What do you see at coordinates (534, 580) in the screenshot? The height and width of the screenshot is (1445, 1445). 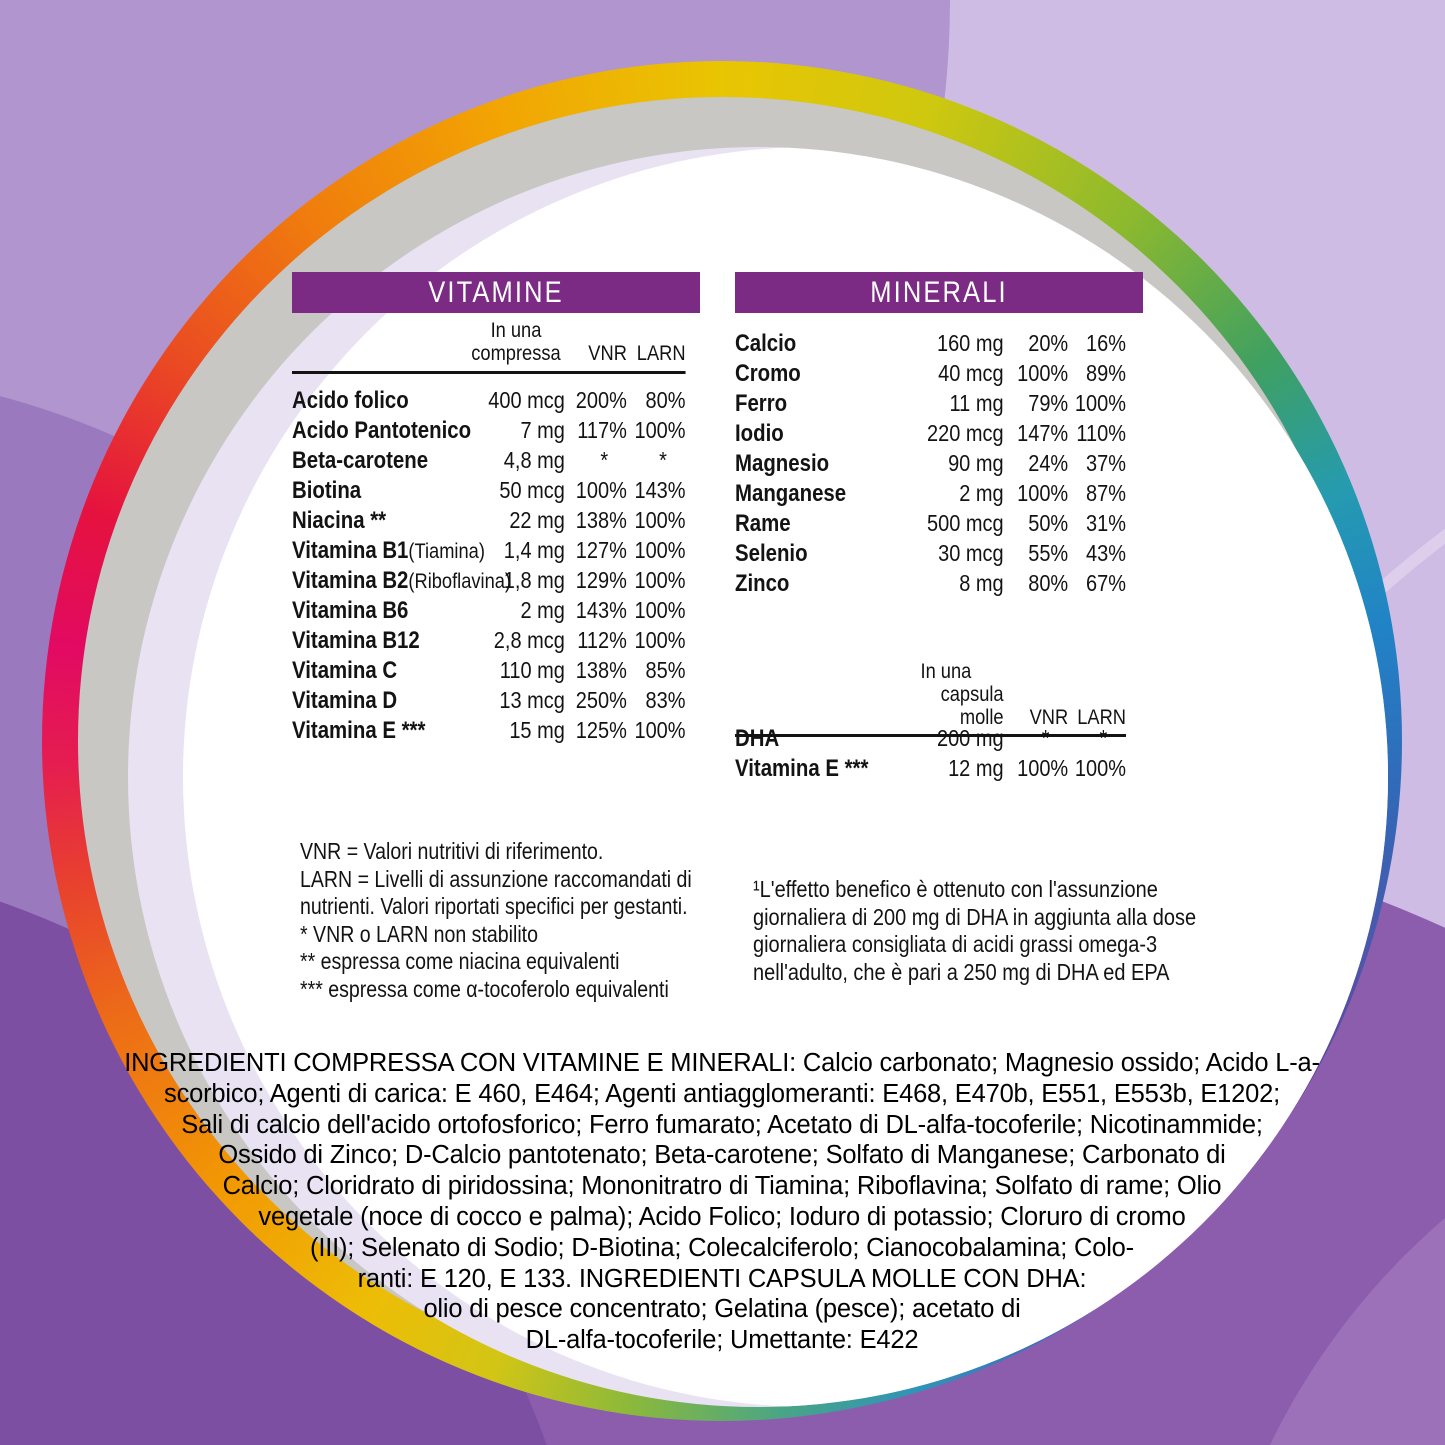 I see `nutrient-amount: 1,8 mg` at bounding box center [534, 580].